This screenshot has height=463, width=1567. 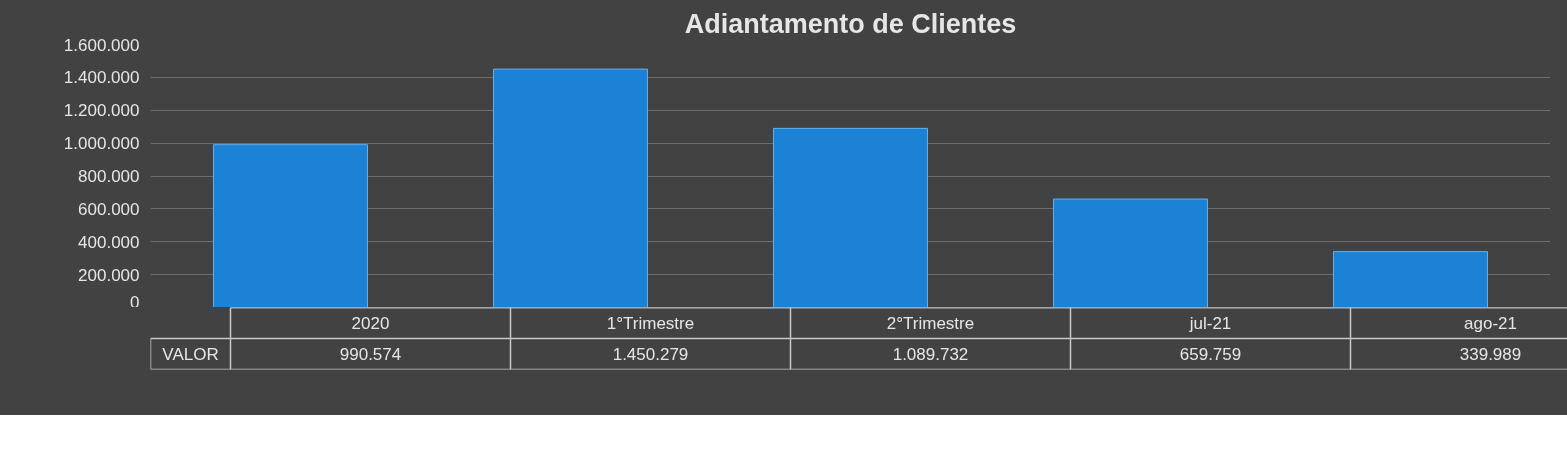 I want to click on data-label: 1.089.732, so click(x=930, y=354).